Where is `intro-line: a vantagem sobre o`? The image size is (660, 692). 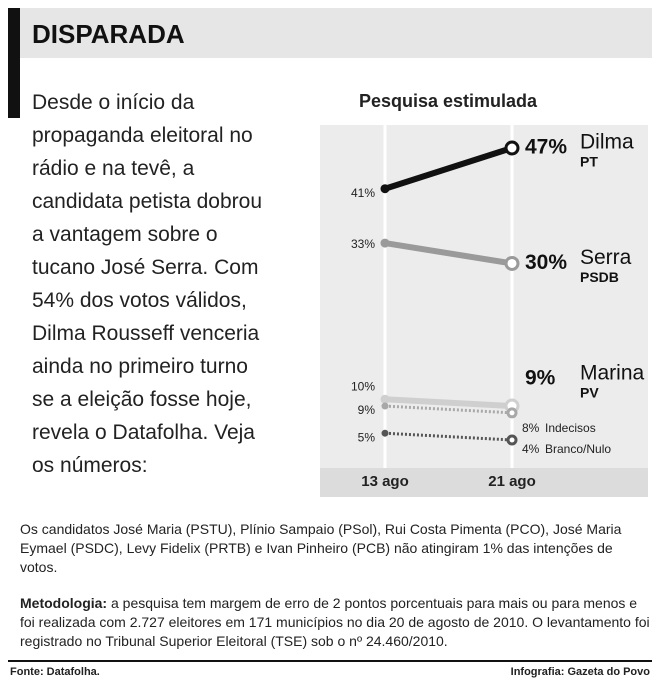
intro-line: a vantagem sobre o is located at coordinates (125, 234).